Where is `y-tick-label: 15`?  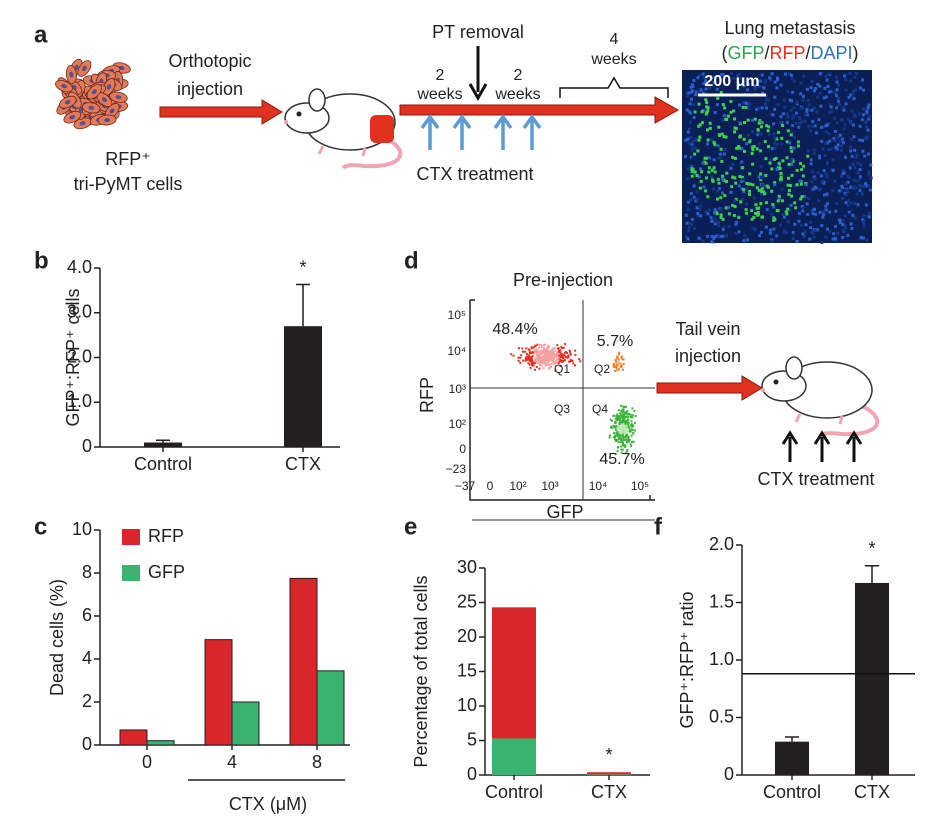 y-tick-label: 15 is located at coordinates (467, 670).